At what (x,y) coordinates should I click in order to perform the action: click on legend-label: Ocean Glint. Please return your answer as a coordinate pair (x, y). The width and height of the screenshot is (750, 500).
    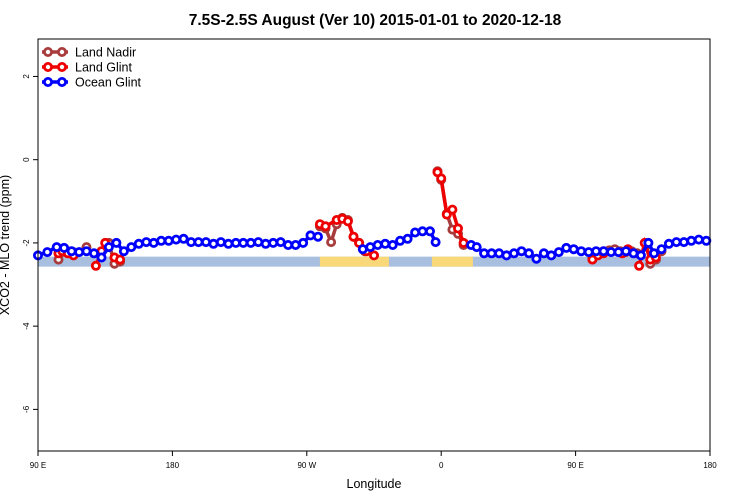
    Looking at the image, I should click on (108, 83).